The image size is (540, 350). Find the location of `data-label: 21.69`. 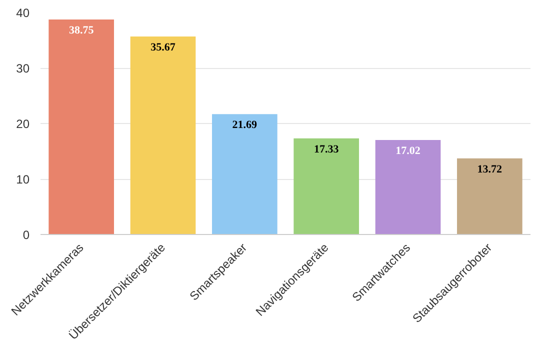

data-label: 21.69 is located at coordinates (245, 125).